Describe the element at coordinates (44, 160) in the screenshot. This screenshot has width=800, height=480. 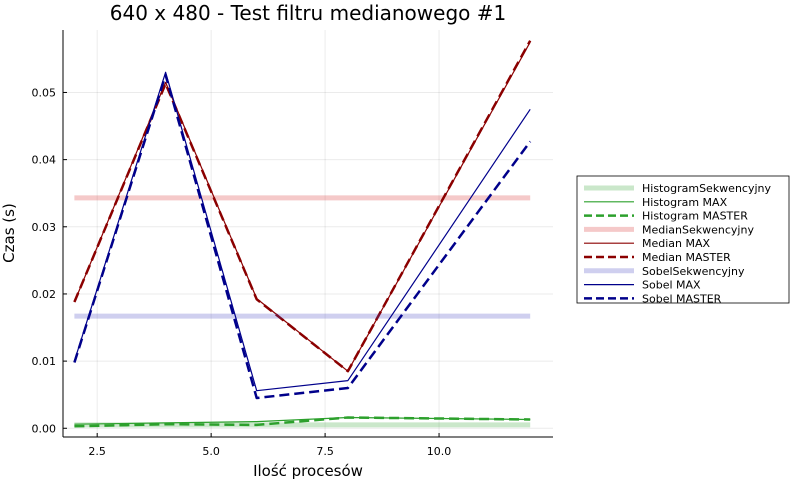
I see `y-tick-label: 0.04` at that location.